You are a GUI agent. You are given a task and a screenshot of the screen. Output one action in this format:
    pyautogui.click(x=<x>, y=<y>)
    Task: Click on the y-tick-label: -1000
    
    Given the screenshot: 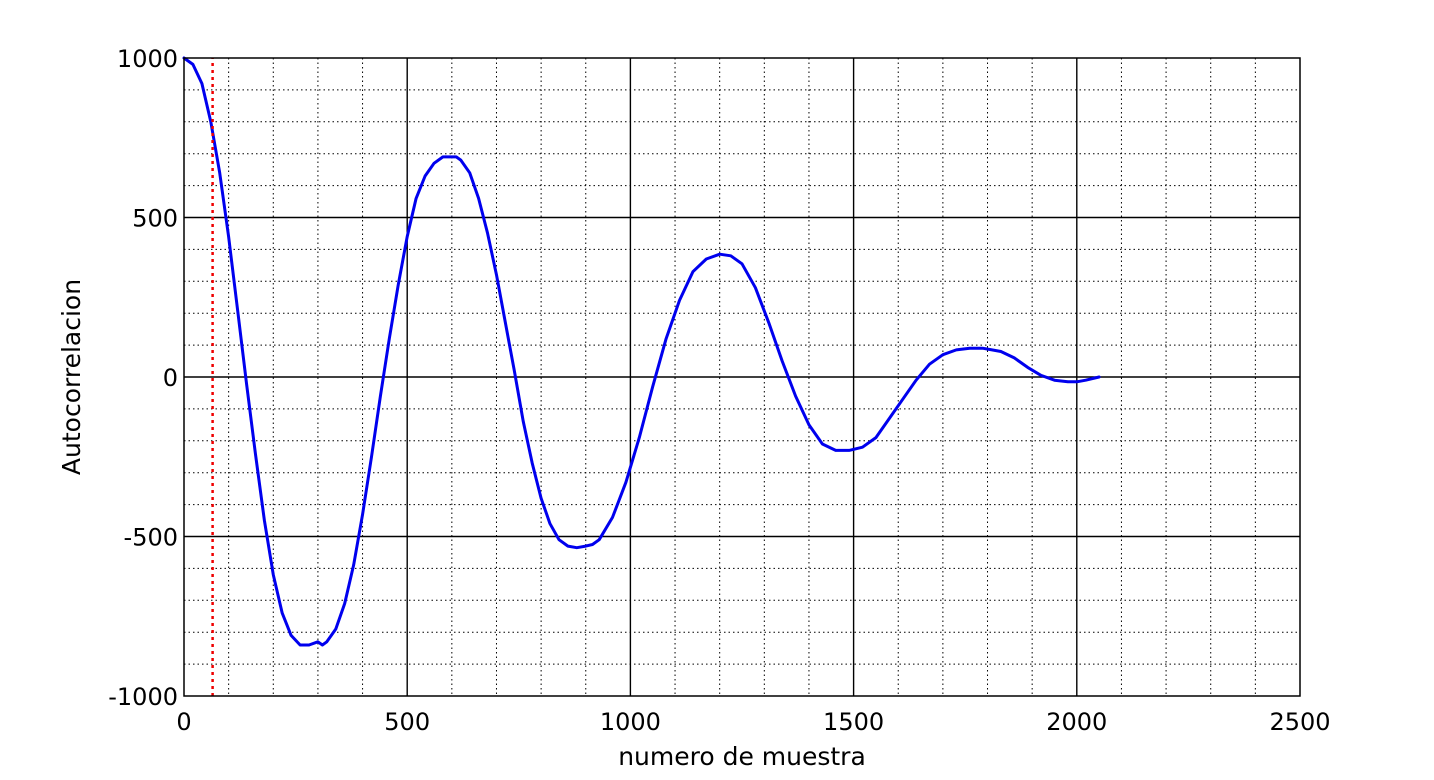 What is the action you would take?
    pyautogui.click(x=143, y=697)
    